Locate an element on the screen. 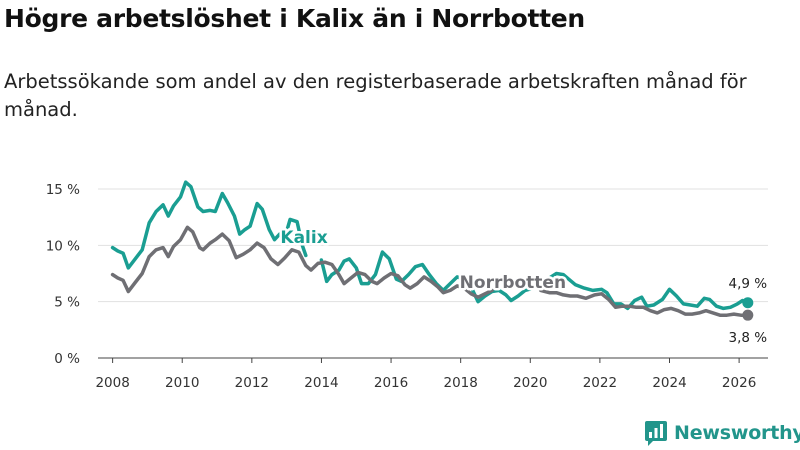 This screenshot has height=450, width=800. x-tick-label: 2026 is located at coordinates (739, 383).